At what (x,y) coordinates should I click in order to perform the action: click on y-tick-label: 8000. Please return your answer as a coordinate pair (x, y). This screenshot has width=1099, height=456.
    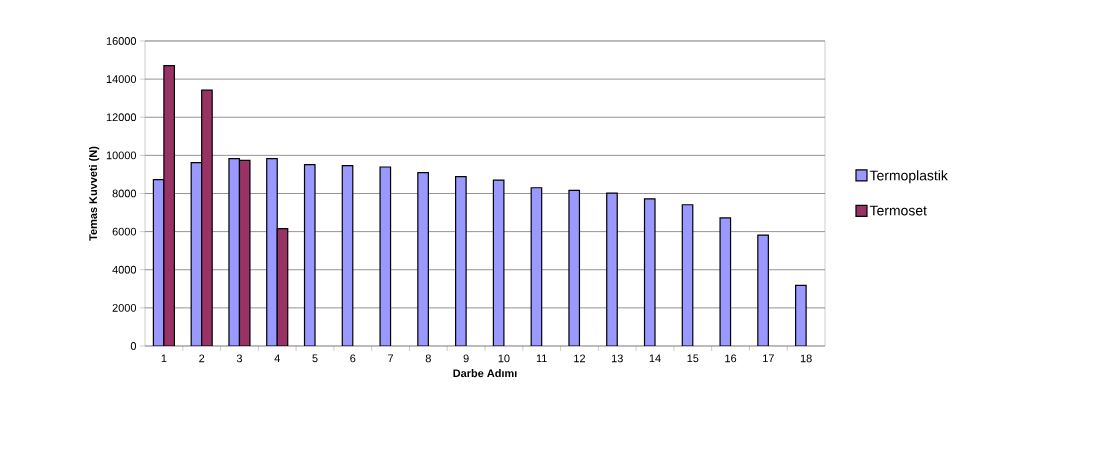
    Looking at the image, I should click on (124, 193).